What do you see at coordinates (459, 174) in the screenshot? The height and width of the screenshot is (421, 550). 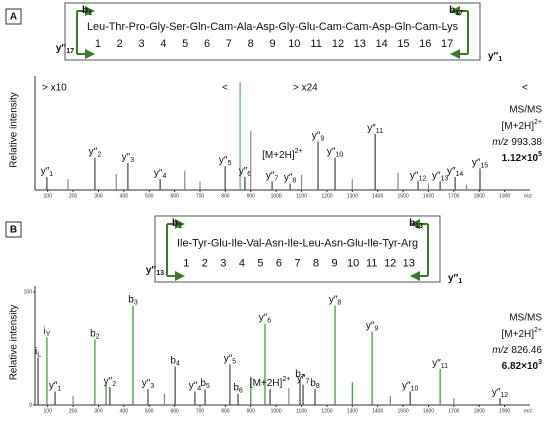 I see `label-part: 14` at bounding box center [459, 174].